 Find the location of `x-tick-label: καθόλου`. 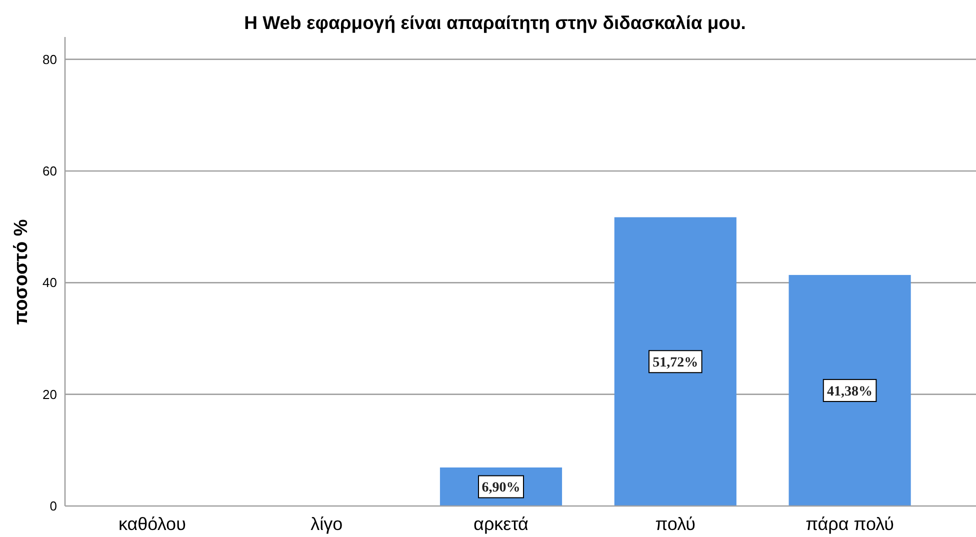

x-tick-label: καθόλου is located at coordinates (152, 524).